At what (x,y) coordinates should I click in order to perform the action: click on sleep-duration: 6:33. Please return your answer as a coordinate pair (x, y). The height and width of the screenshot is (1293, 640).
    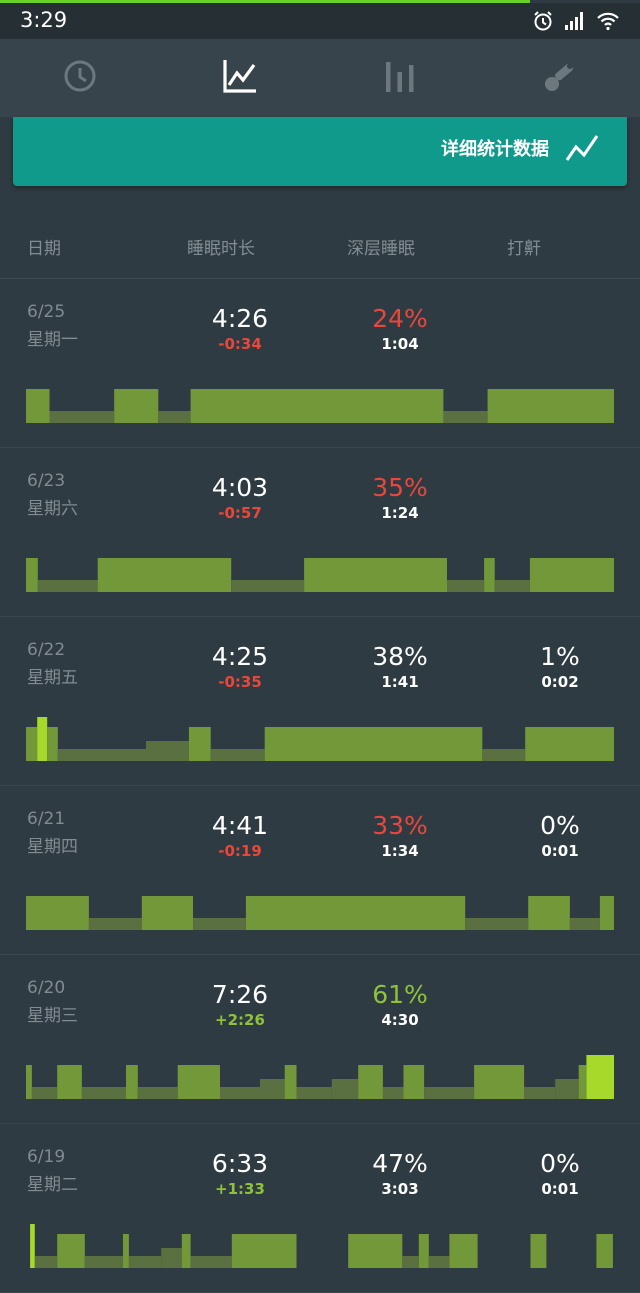
    Looking at the image, I should click on (240, 1163).